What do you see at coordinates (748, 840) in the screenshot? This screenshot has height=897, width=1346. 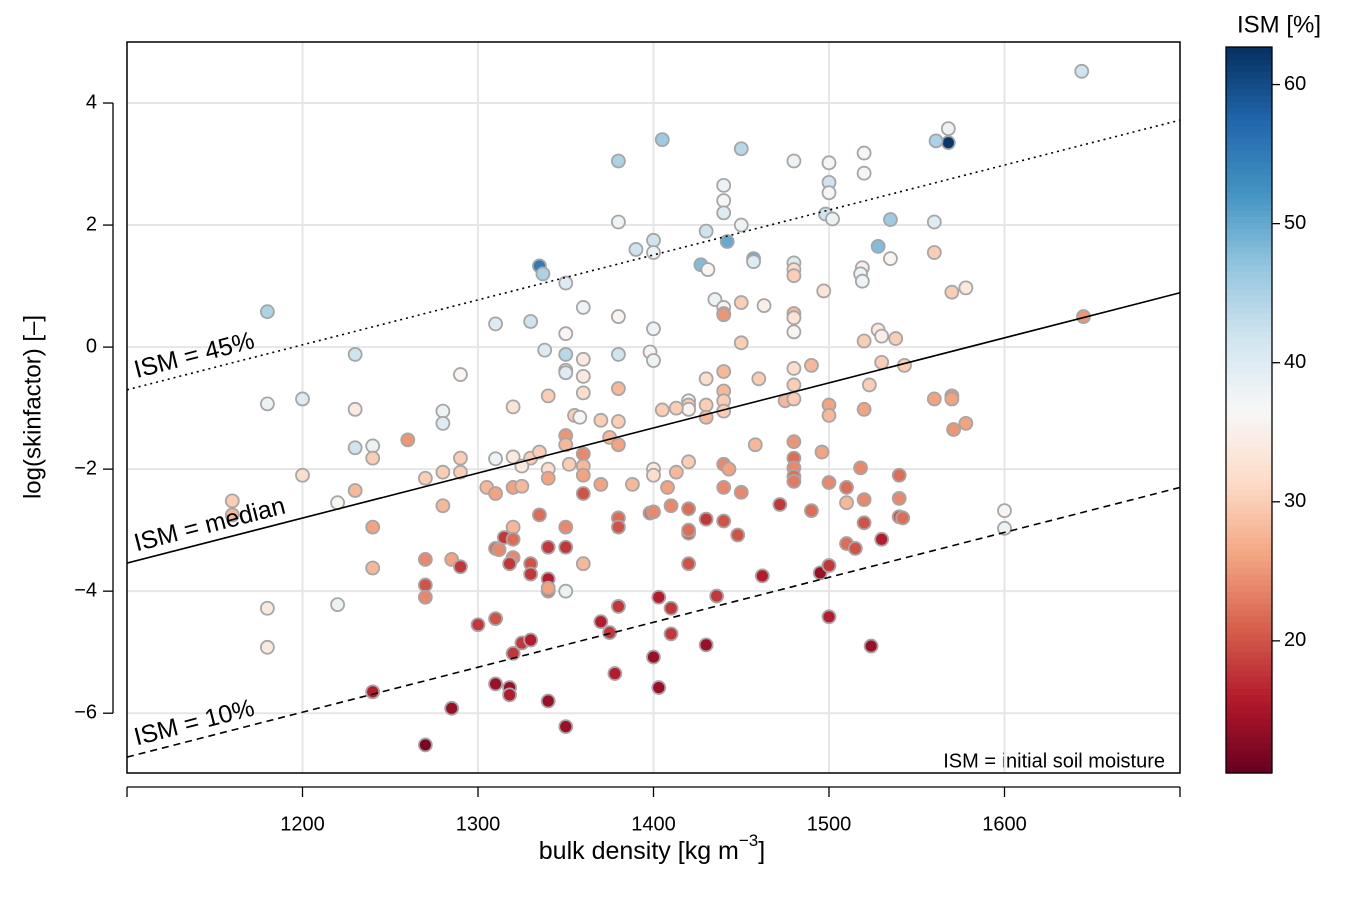 I see `x-axis-label-sup: −3` at bounding box center [748, 840].